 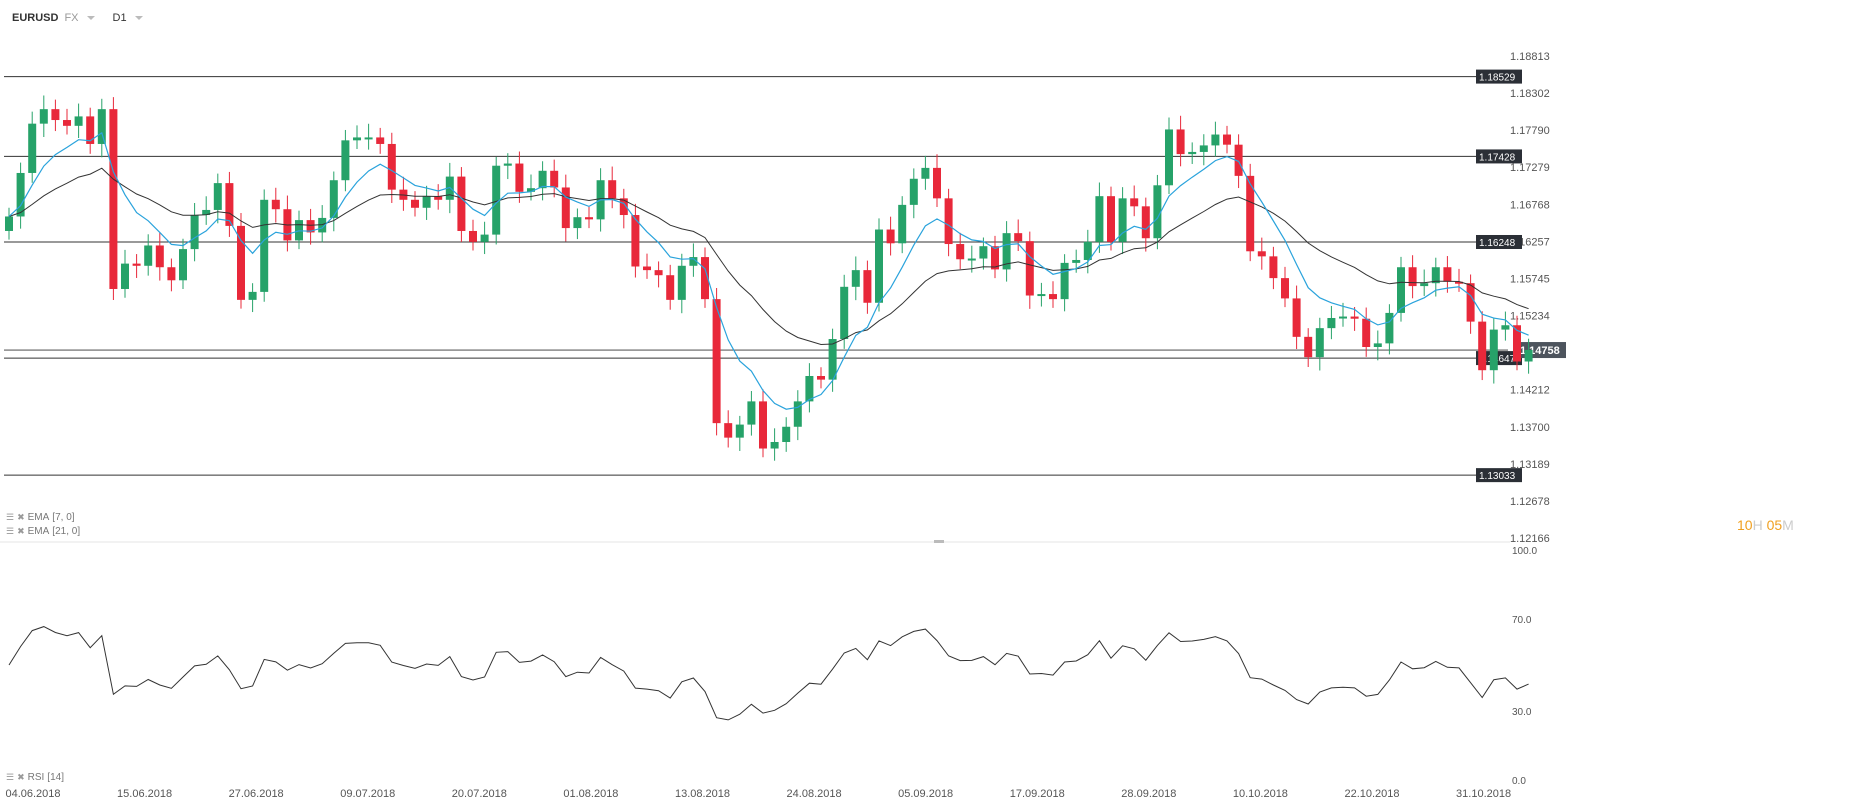 What do you see at coordinates (119, 18) in the screenshot?
I see `timeframe-label: D1` at bounding box center [119, 18].